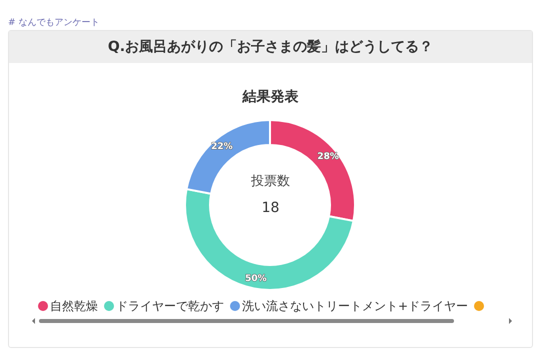 The width and height of the screenshot is (543, 353). What do you see at coordinates (270, 181) in the screenshot?
I see `text: 投票数` at bounding box center [270, 181].